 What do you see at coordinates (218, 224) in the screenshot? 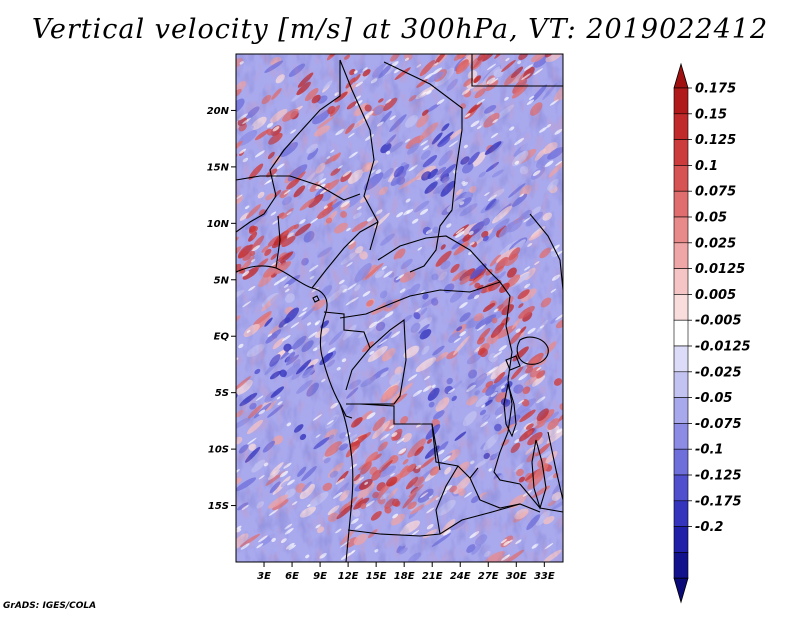
I see `lat-tick-label: 10N` at bounding box center [218, 224].